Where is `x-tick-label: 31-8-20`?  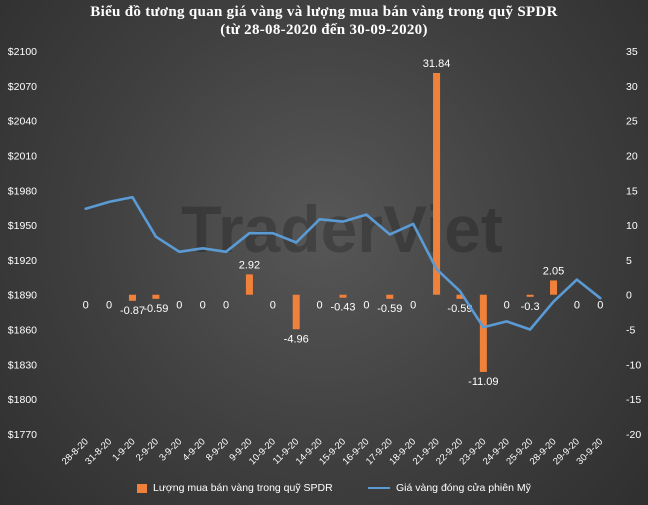 x-tick-label: 31-8-20 is located at coordinates (98, 451).